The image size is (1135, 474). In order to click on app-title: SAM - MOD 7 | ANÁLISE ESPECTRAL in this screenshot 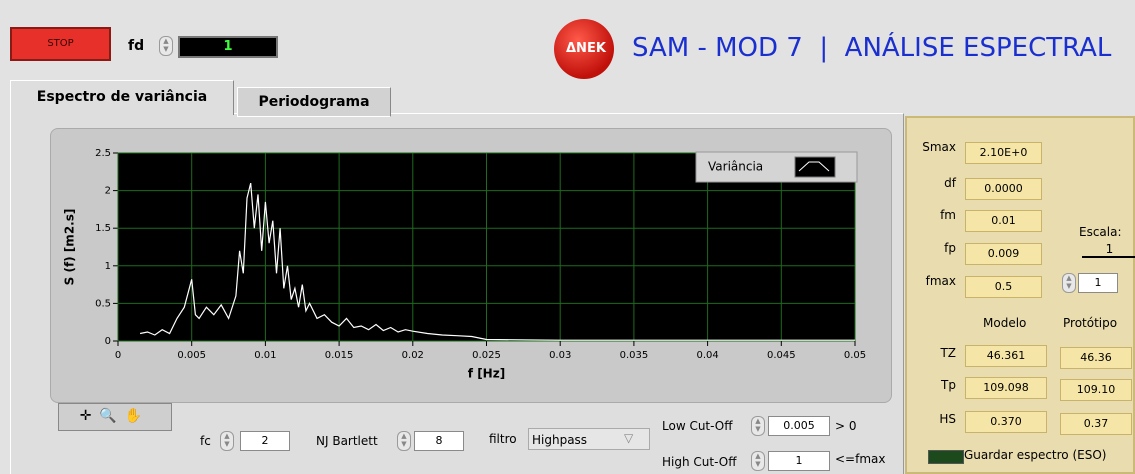, I will do `click(872, 48)`.